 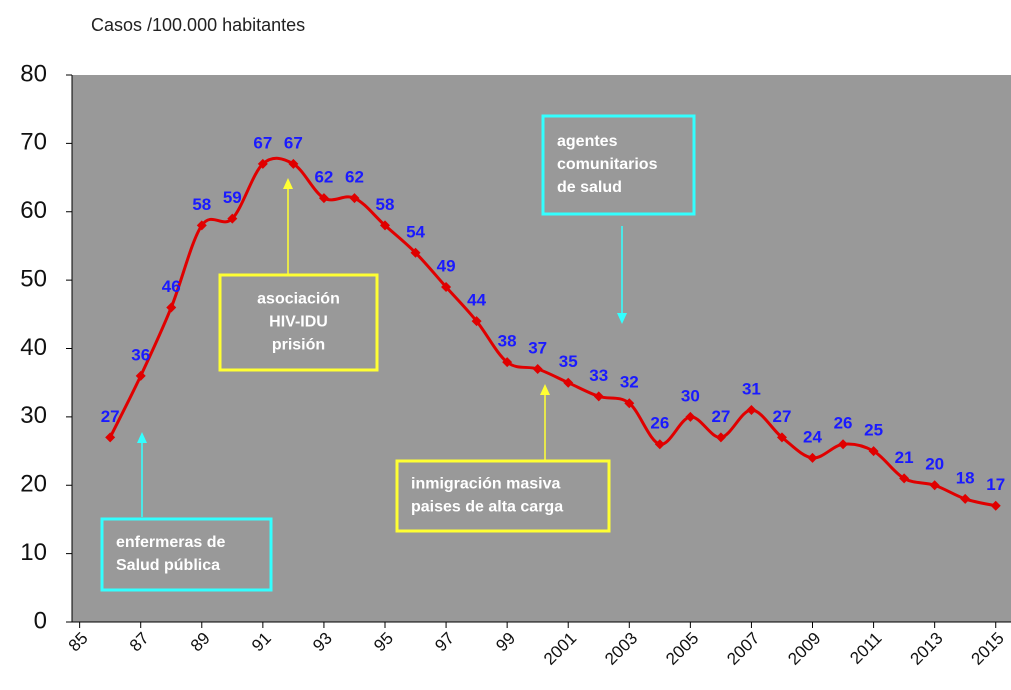 I want to click on data-label: 33, so click(x=598, y=375).